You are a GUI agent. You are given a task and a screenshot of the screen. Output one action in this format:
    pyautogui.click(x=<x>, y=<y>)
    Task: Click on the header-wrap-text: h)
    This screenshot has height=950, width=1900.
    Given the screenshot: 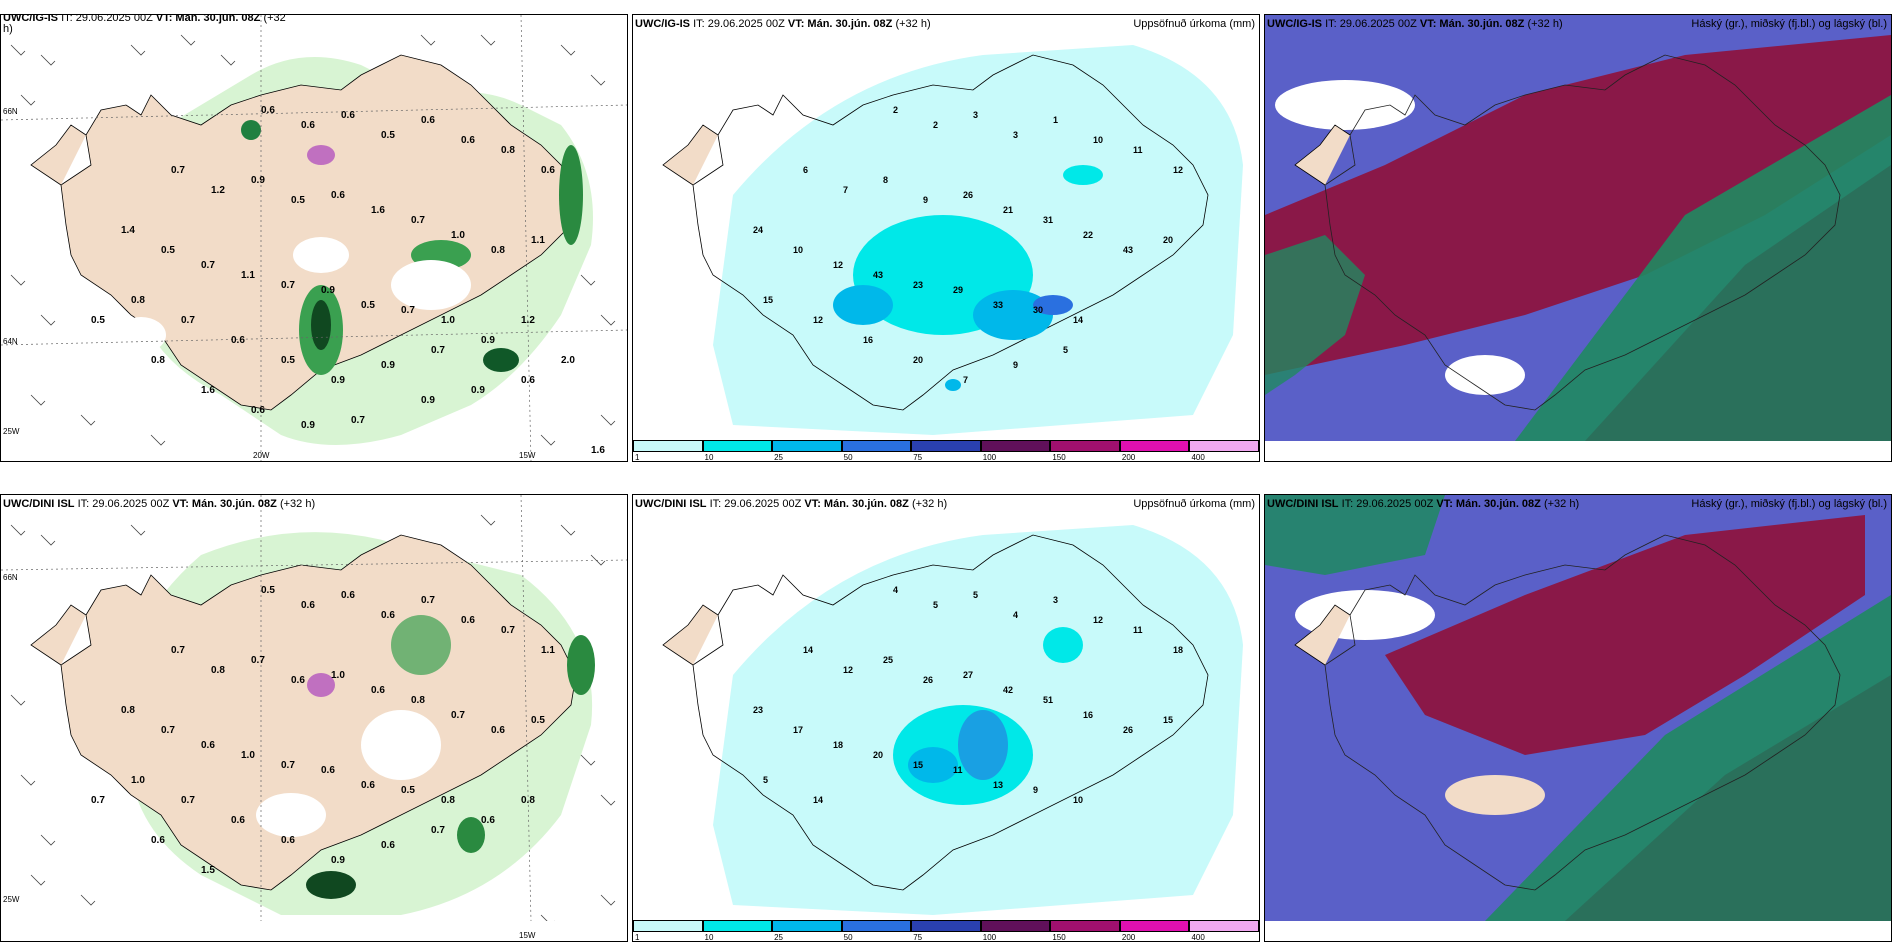 What is the action you would take?
    pyautogui.click(x=8, y=29)
    